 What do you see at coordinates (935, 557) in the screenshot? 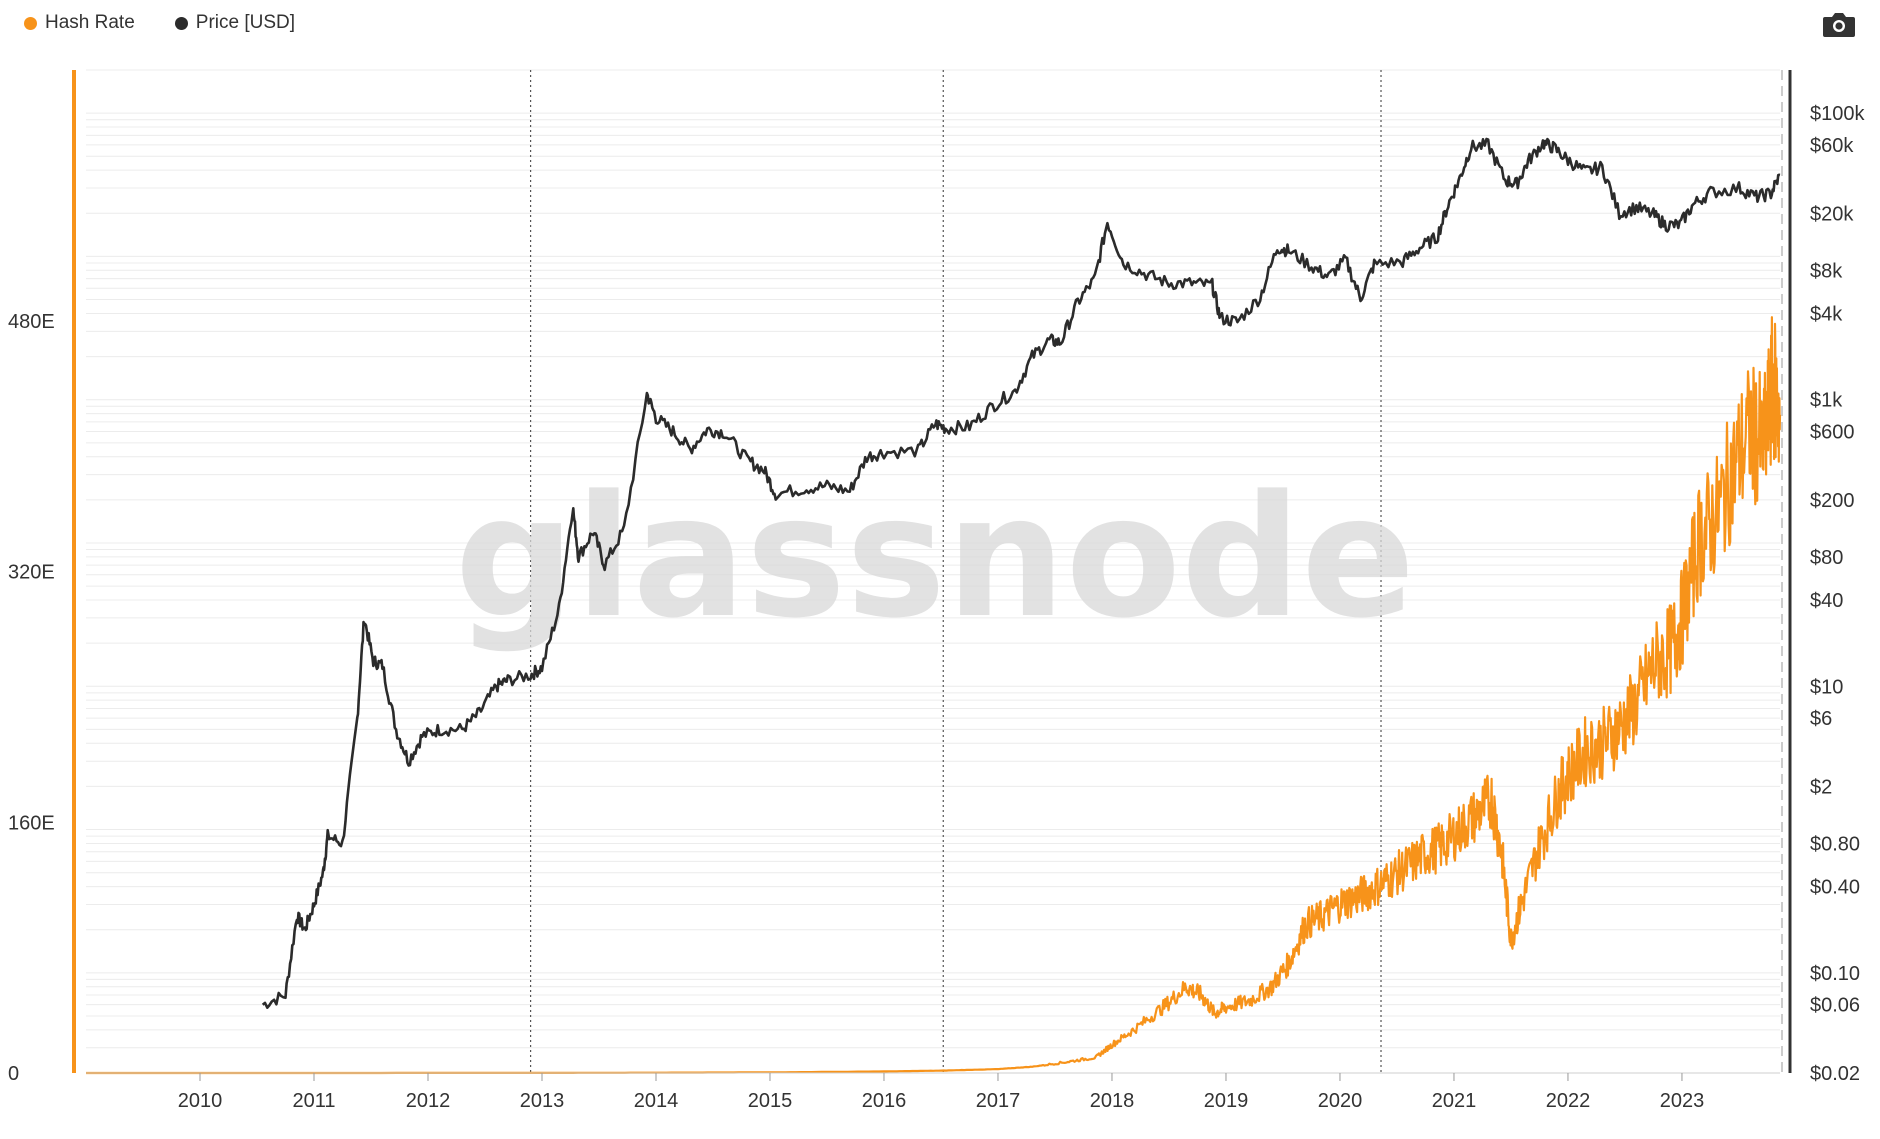
I see `watermark: glassnode` at bounding box center [935, 557].